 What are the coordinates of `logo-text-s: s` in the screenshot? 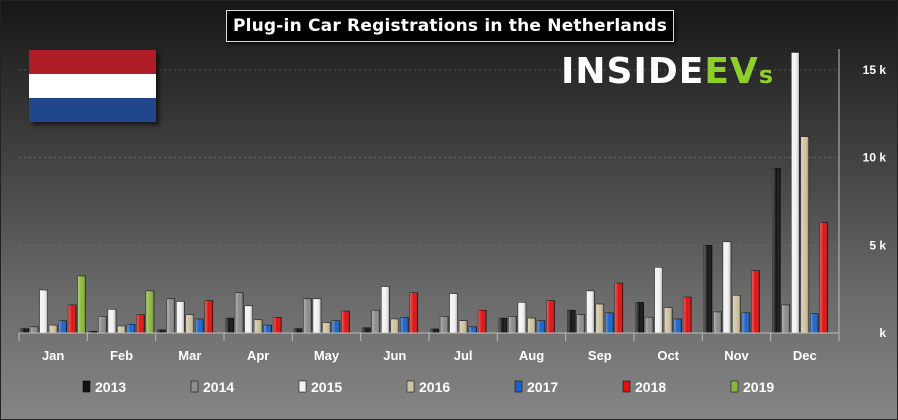 It's located at (766, 75).